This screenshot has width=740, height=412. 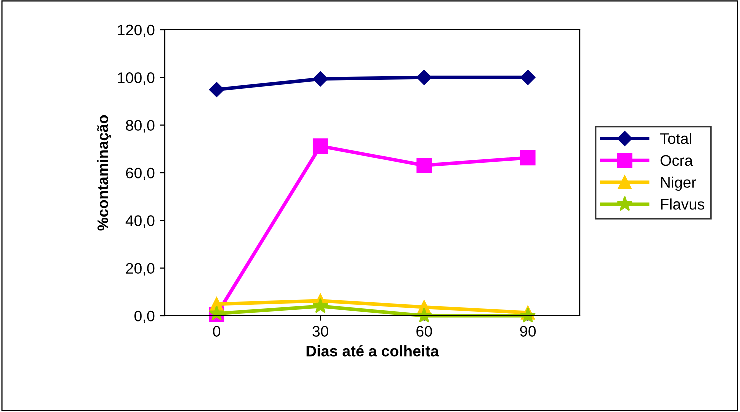 What do you see at coordinates (320, 331) in the screenshot?
I see `x-tick-label: 30` at bounding box center [320, 331].